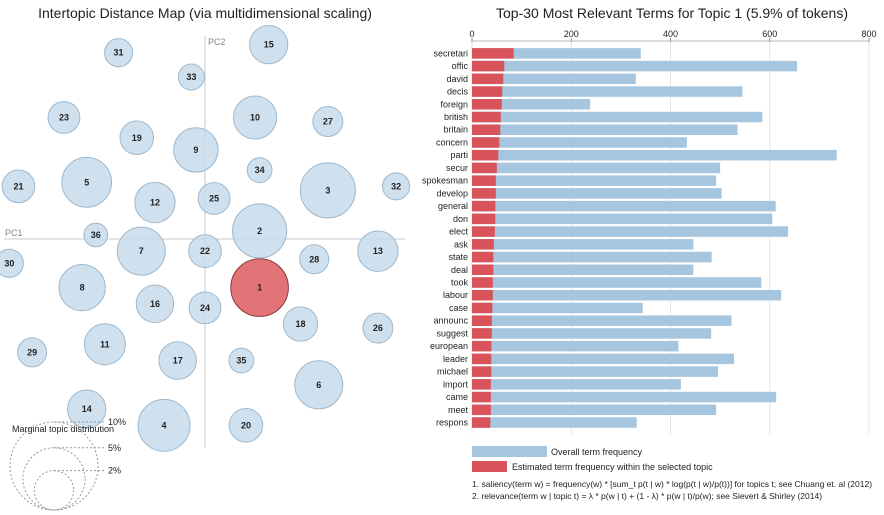  Describe the element at coordinates (569, 180) in the screenshot. I see `term-row-spokesman: spokesman` at that location.